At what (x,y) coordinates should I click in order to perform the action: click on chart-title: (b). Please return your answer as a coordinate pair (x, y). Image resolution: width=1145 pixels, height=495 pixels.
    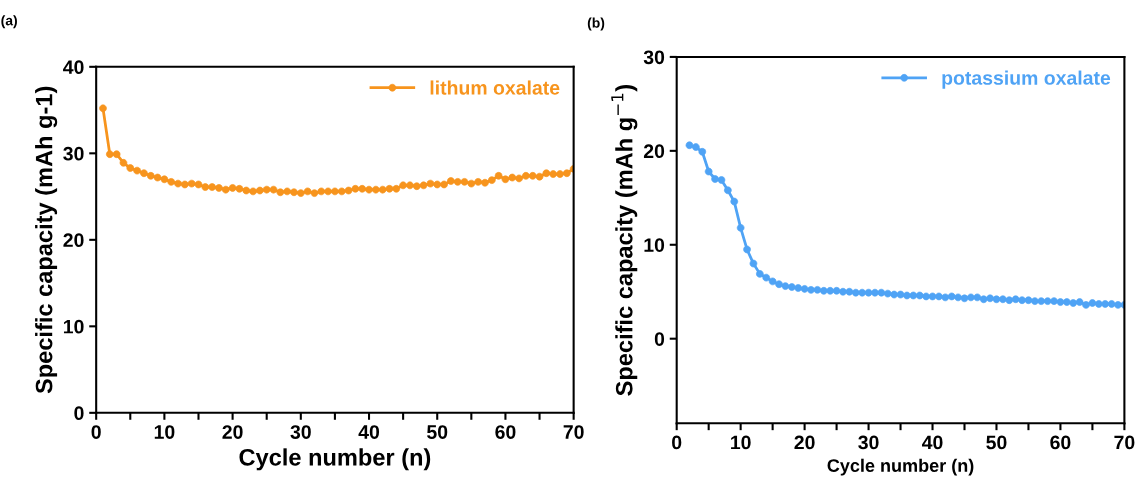
    Looking at the image, I should click on (596, 24).